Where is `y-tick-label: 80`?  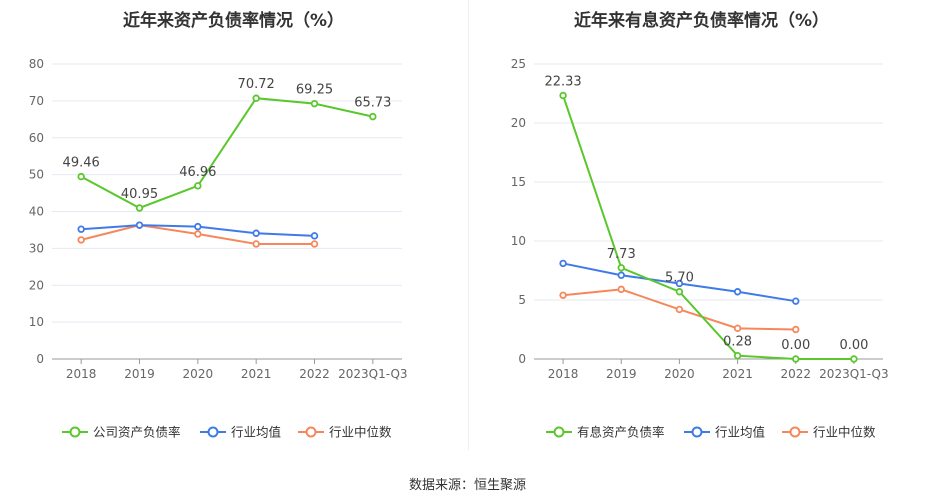 y-tick-label: 80 is located at coordinates (36, 64).